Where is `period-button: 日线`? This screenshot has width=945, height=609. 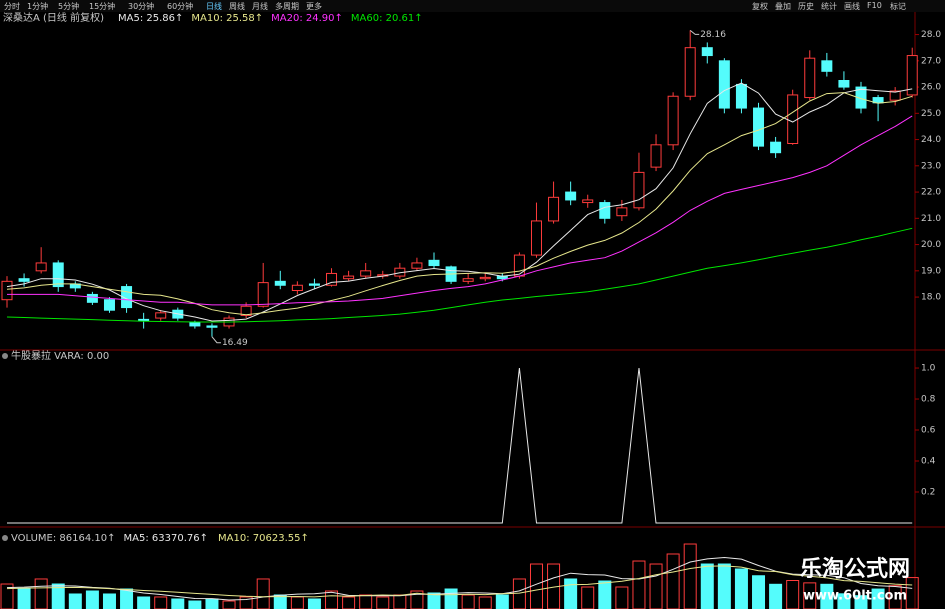 period-button: 日线 is located at coordinates (214, 6).